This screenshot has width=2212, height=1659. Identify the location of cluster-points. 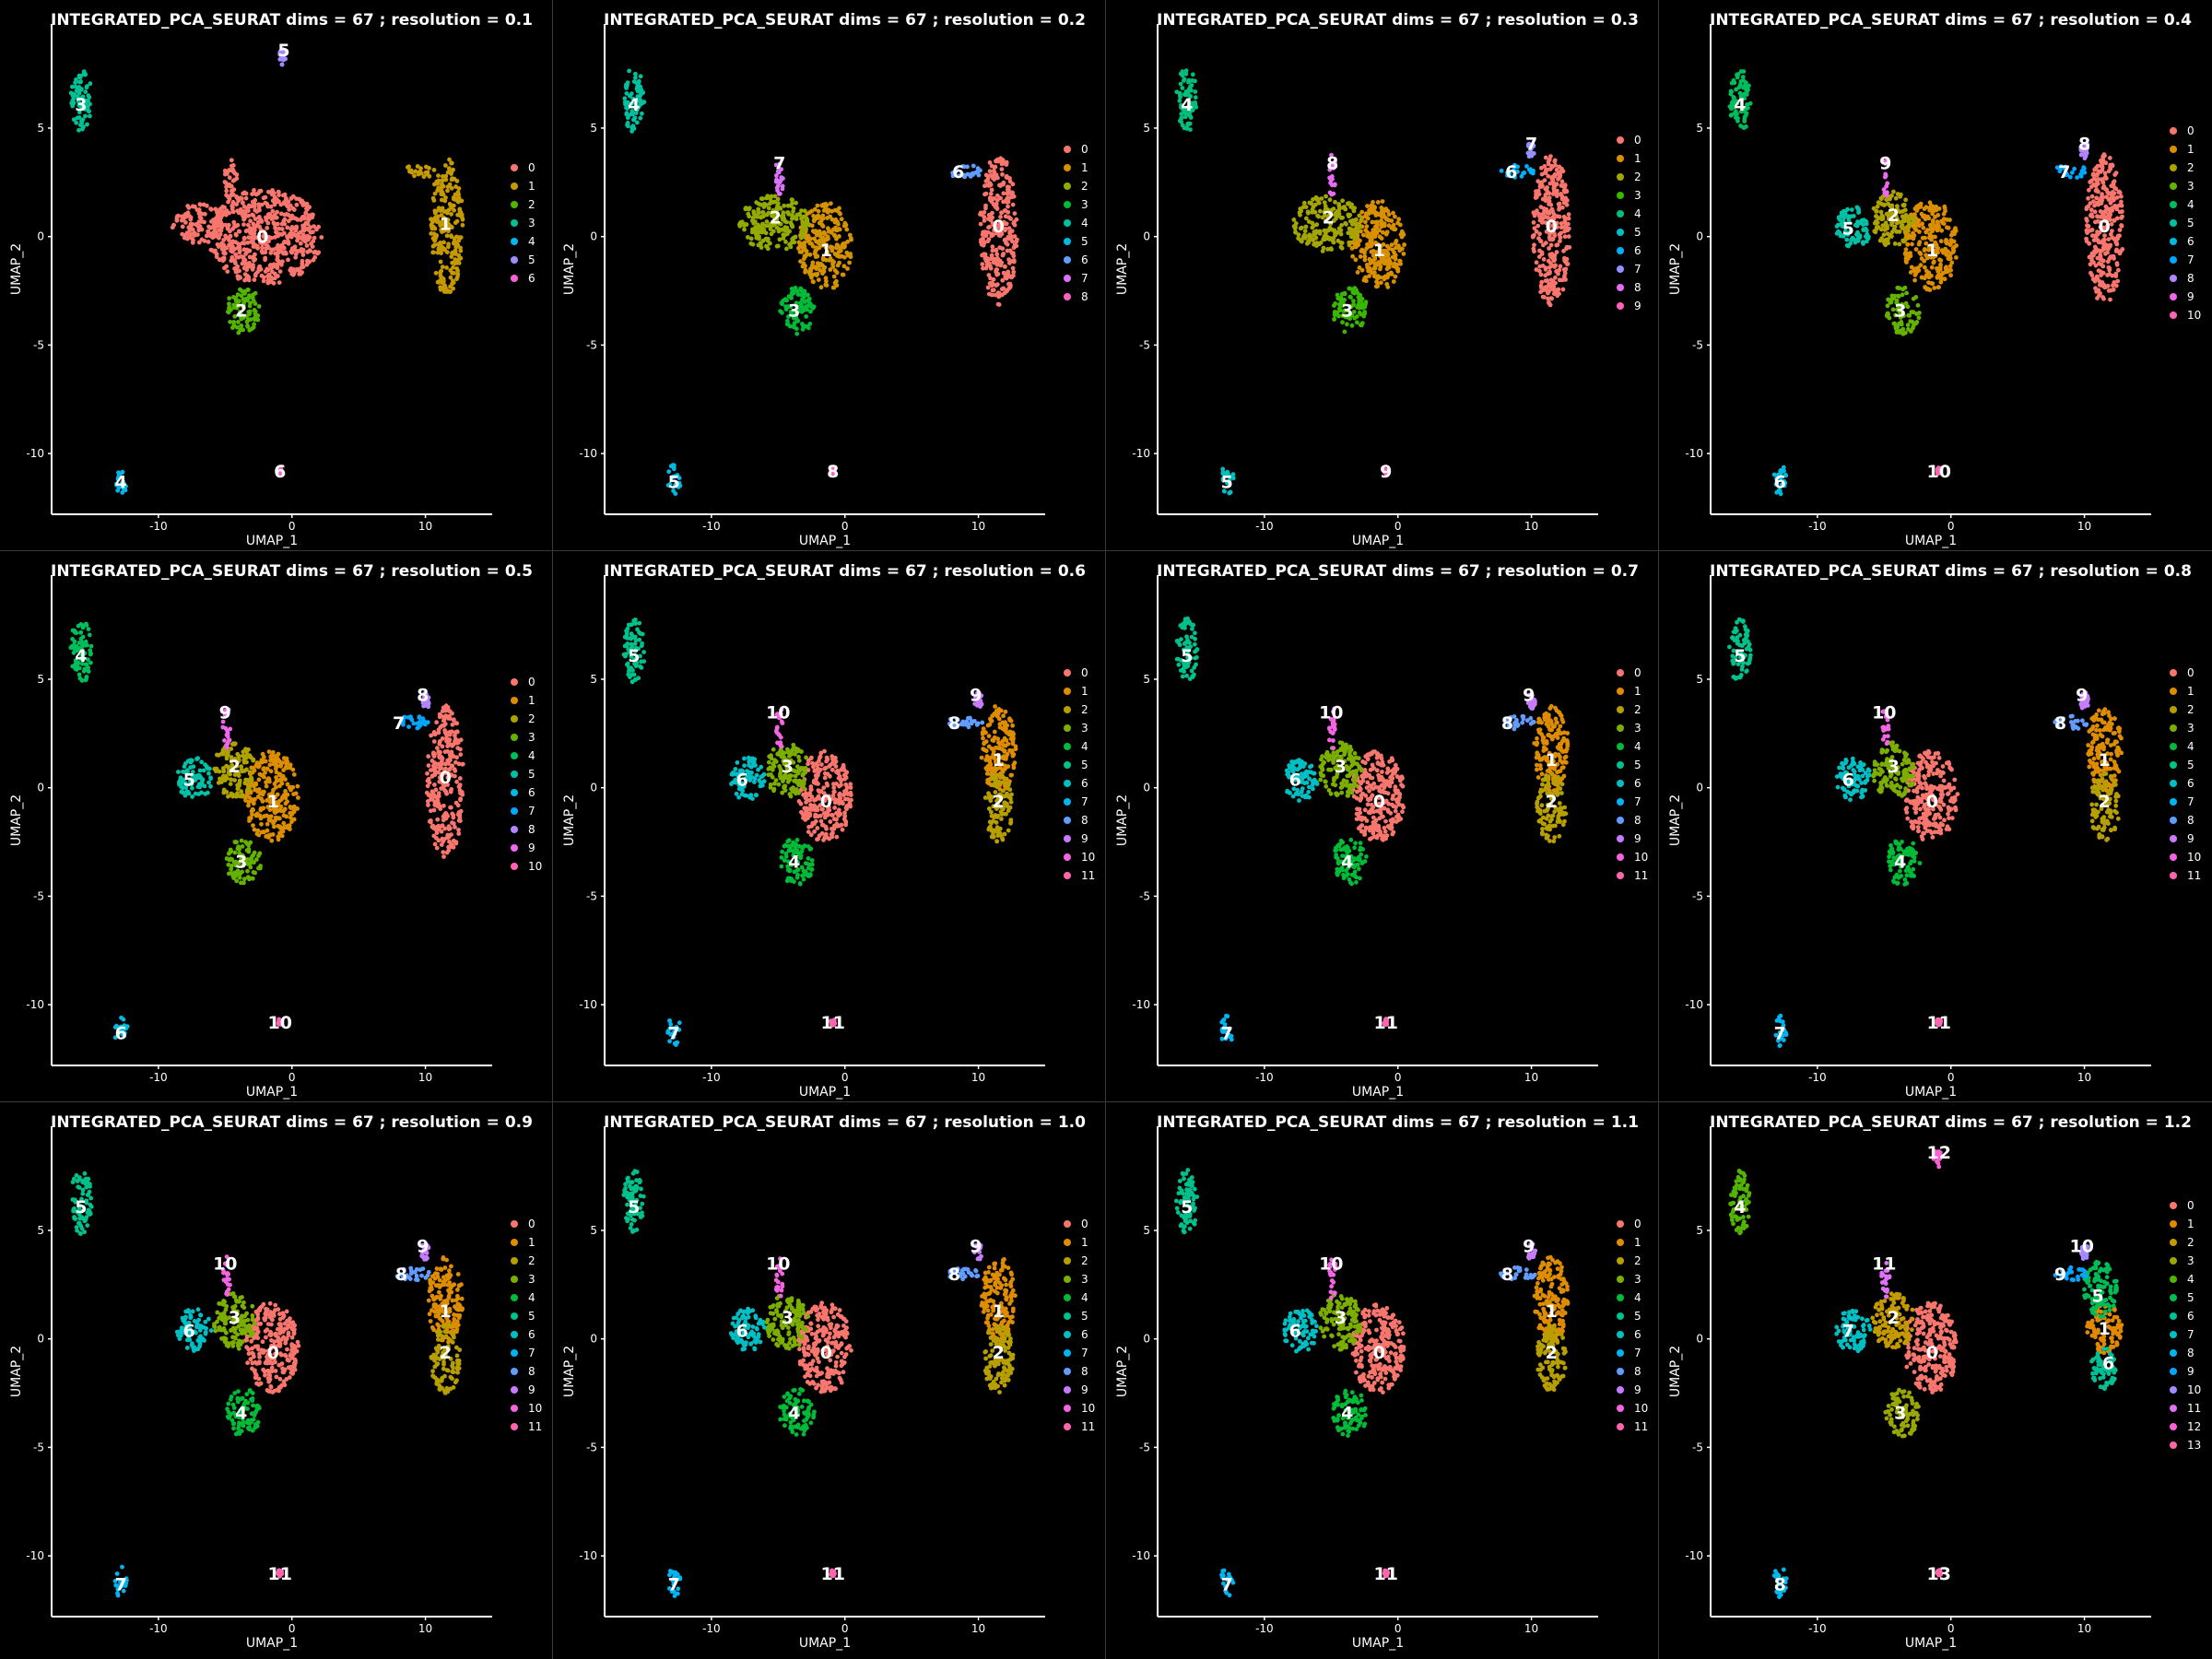
(1372, 281).